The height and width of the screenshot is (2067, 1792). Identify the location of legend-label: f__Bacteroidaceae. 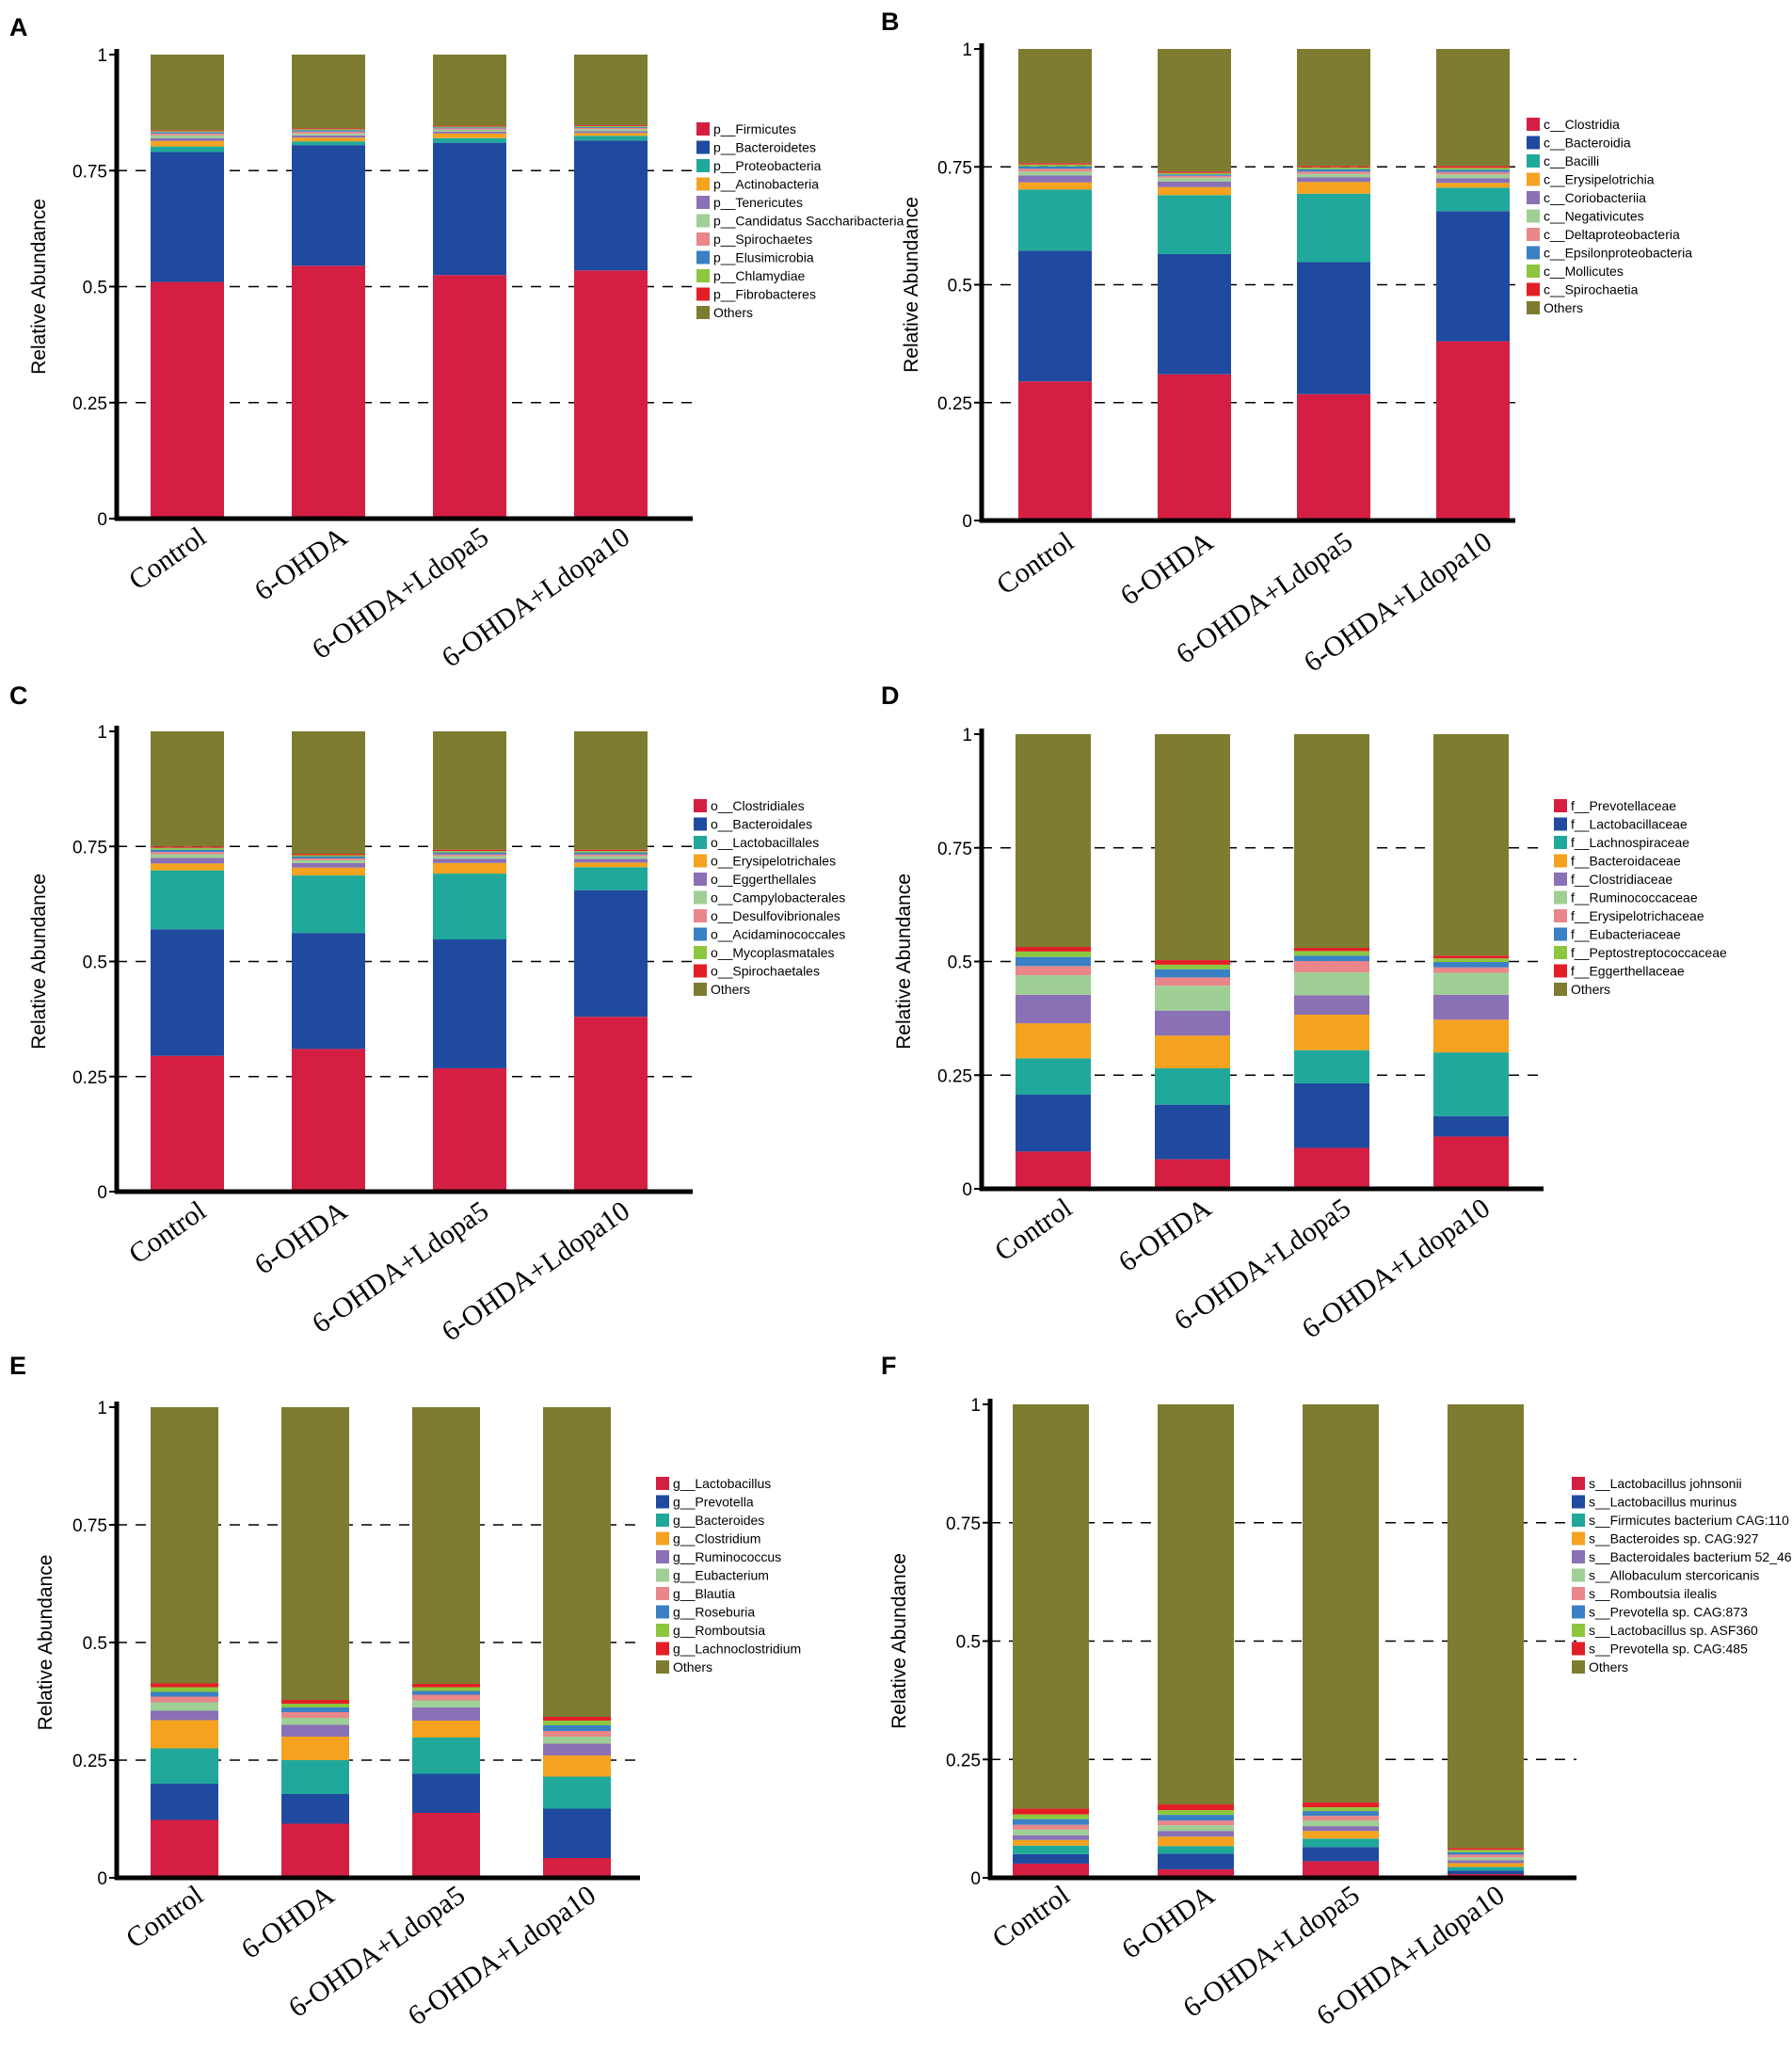
(1626, 862).